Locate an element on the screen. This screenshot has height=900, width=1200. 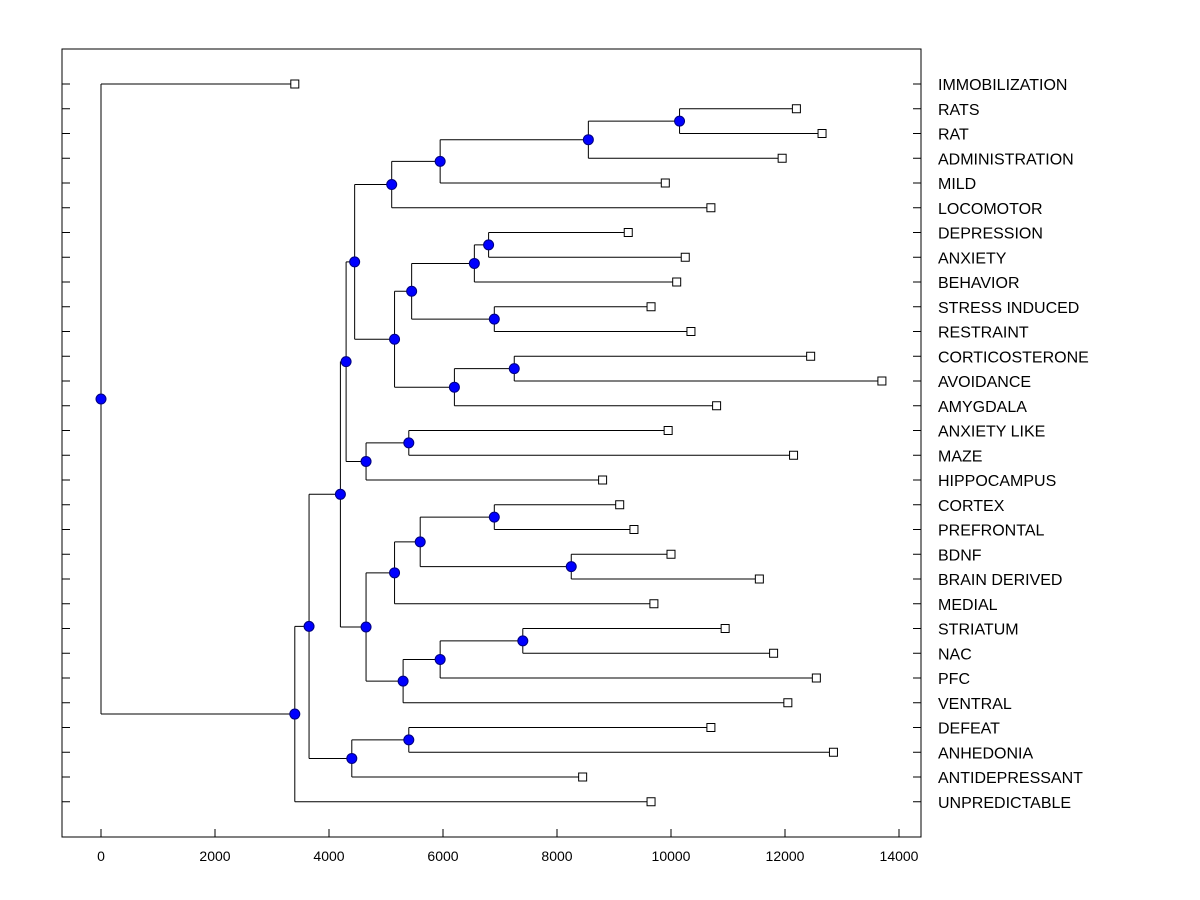
leaf-label: RAT is located at coordinates (953, 135).